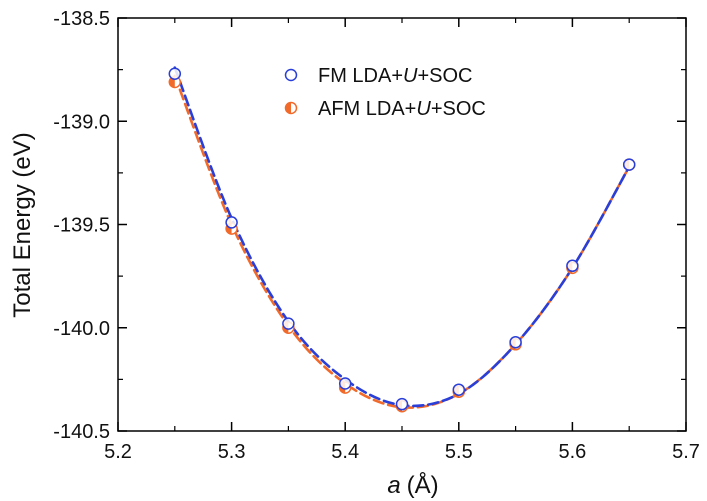 This screenshot has width=707, height=501. I want to click on legend-marker-afm, so click(291, 108).